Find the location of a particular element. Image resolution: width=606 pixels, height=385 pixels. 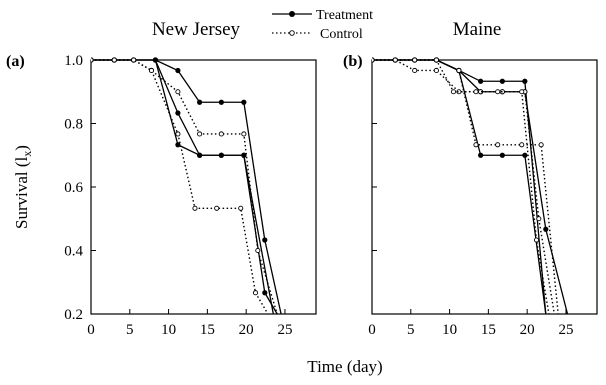

y-tick-label: 0.8 is located at coordinates (73, 125).